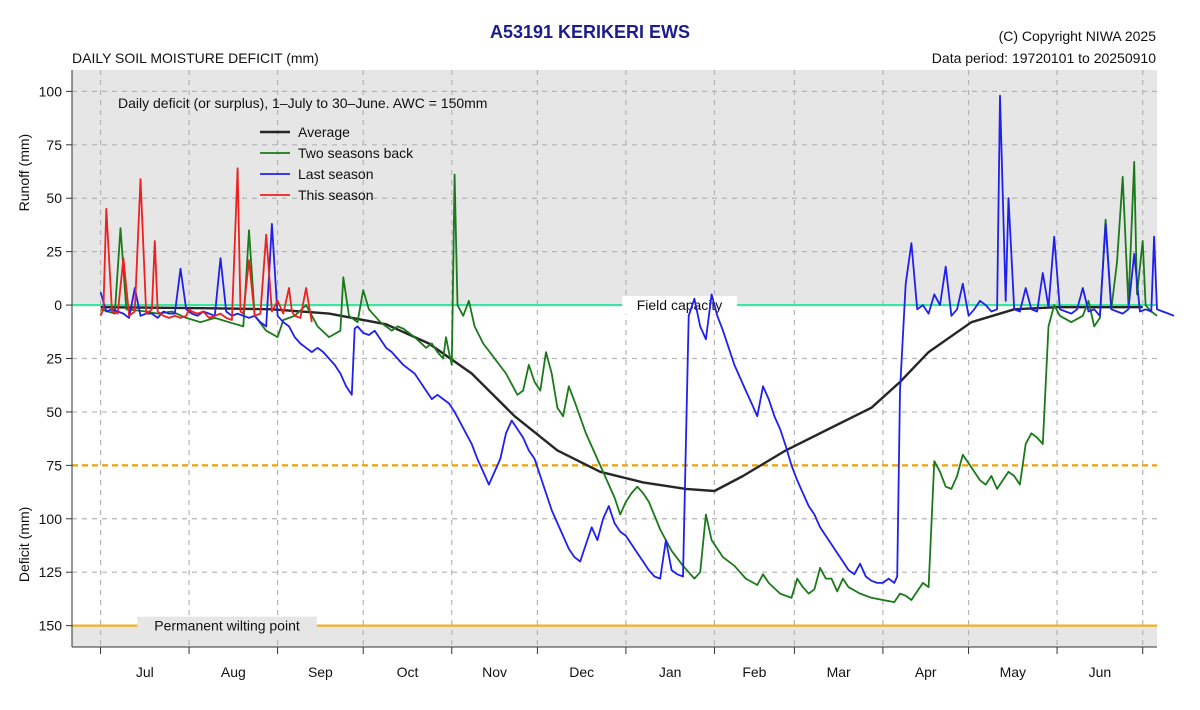 Image resolution: width=1200 pixels, height=710 pixels. I want to click on legend-label: Last season, so click(336, 174).